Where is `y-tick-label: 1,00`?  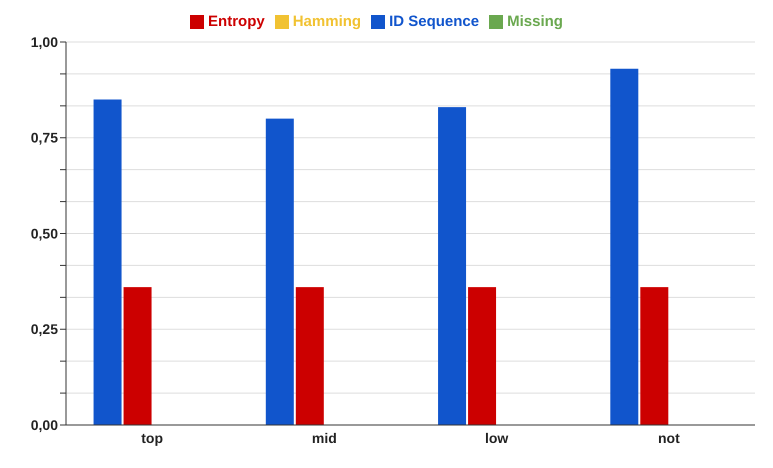
y-tick-label: 1,00 is located at coordinates (44, 42).